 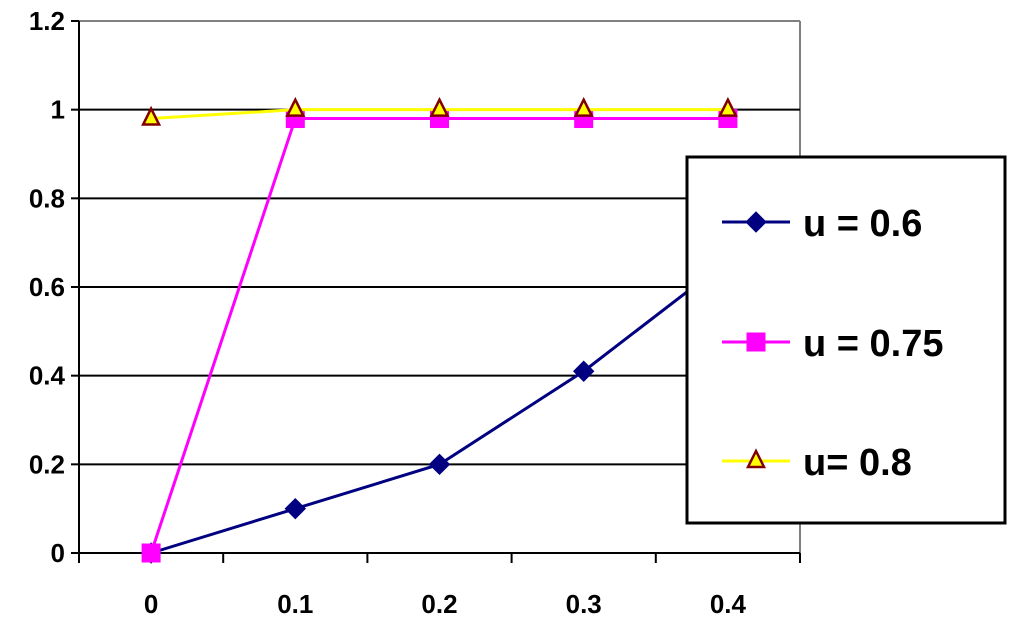 I want to click on legend-label: u = 0.6, so click(x=862, y=224).